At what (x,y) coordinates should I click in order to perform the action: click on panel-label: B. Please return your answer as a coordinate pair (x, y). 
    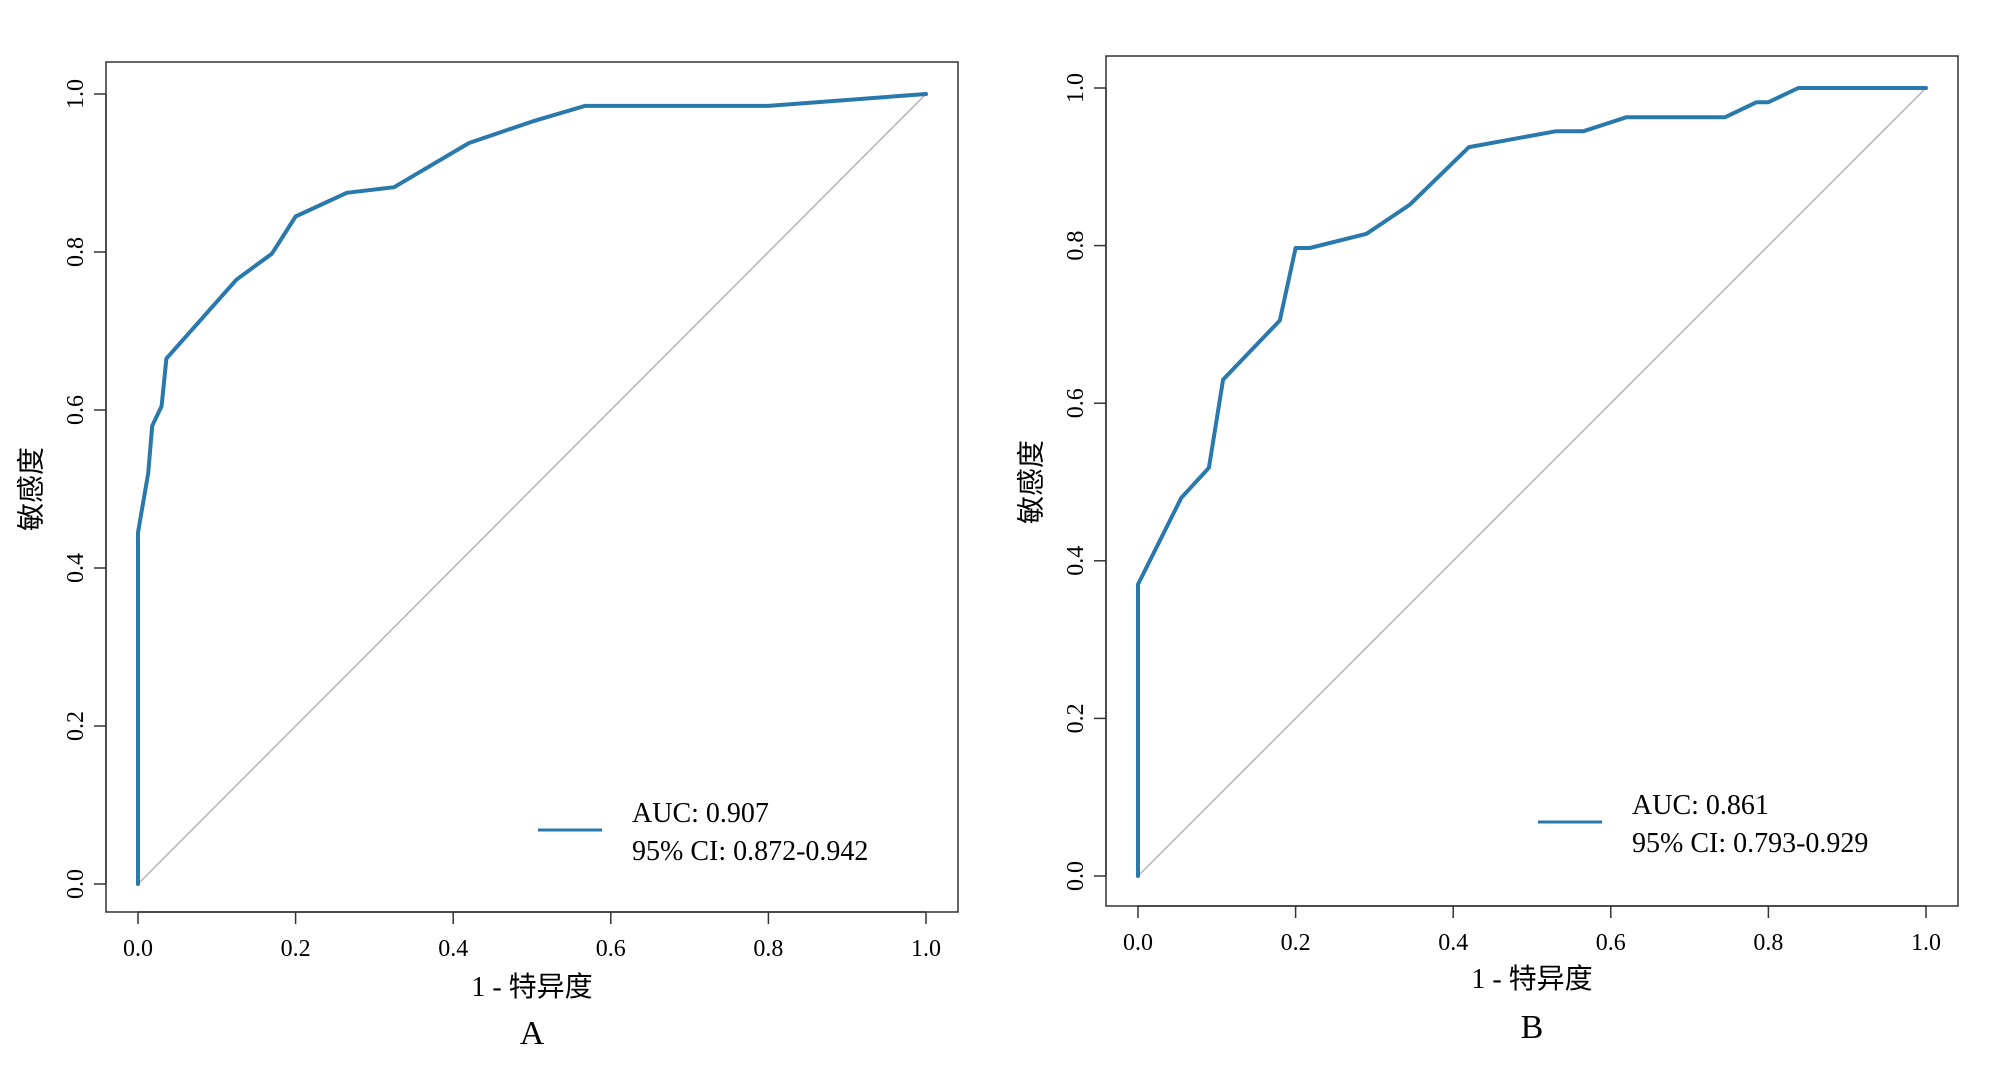
    Looking at the image, I should click on (1532, 1027).